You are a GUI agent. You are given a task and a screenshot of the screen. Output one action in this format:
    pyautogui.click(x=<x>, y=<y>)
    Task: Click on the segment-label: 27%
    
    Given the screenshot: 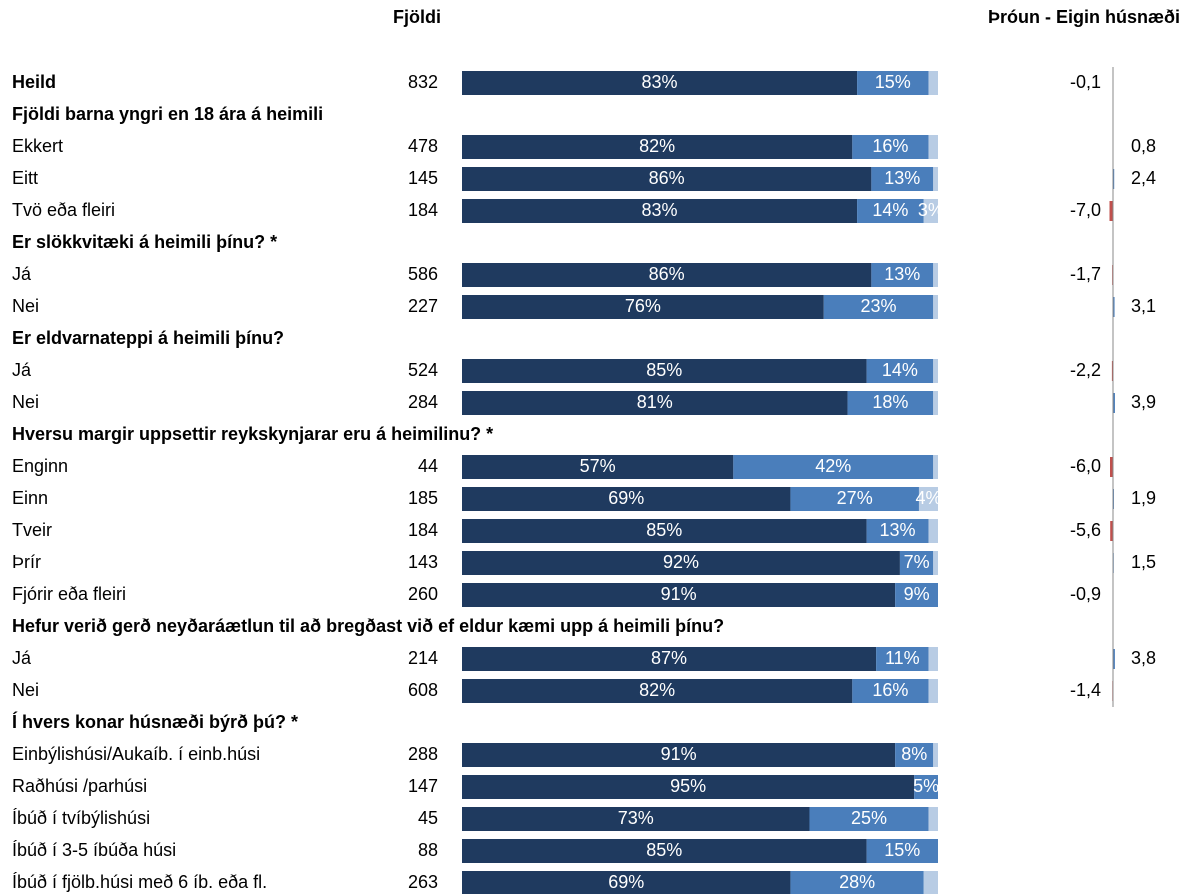 What is the action you would take?
    pyautogui.click(x=855, y=498)
    